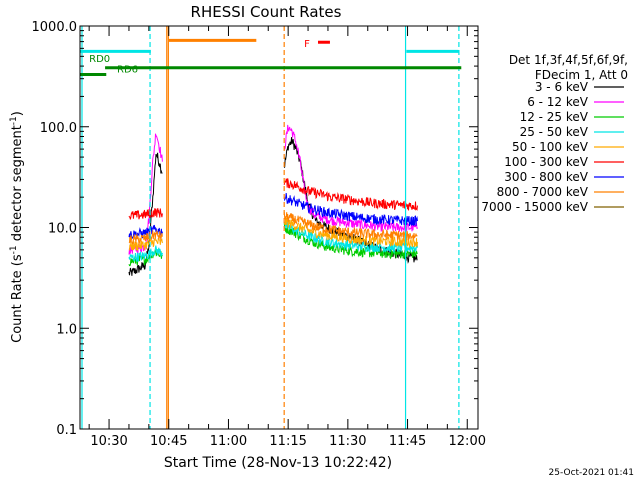 The width and height of the screenshot is (640, 484). I want to click on legend-header-0: Det 1f,3f,4f,5f,6f,9f,, so click(568, 60).